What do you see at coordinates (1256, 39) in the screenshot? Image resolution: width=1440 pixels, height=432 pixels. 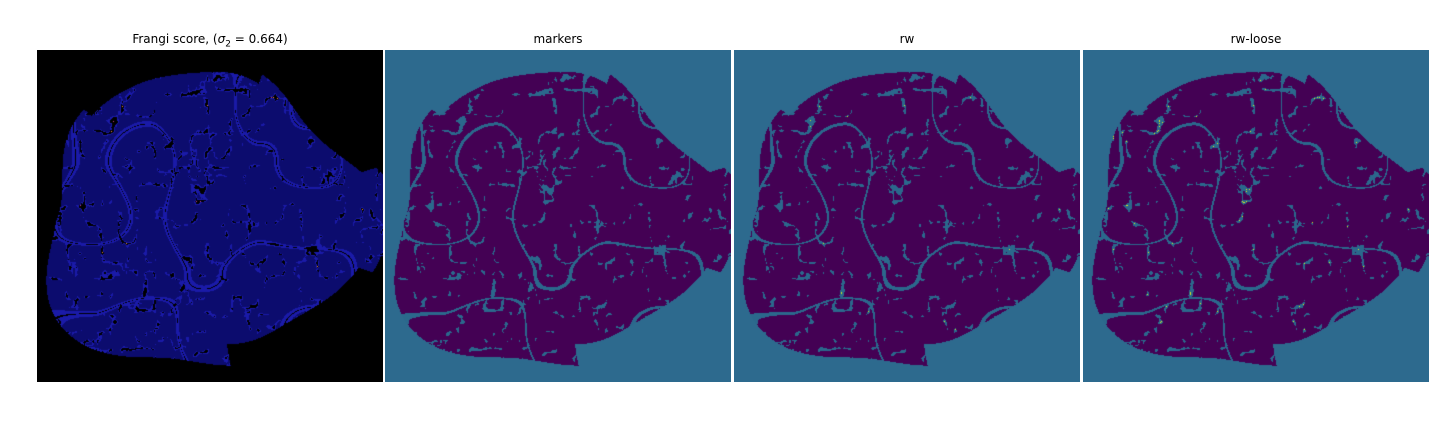 I see `panel-title-rw-loose: rw-loose` at bounding box center [1256, 39].